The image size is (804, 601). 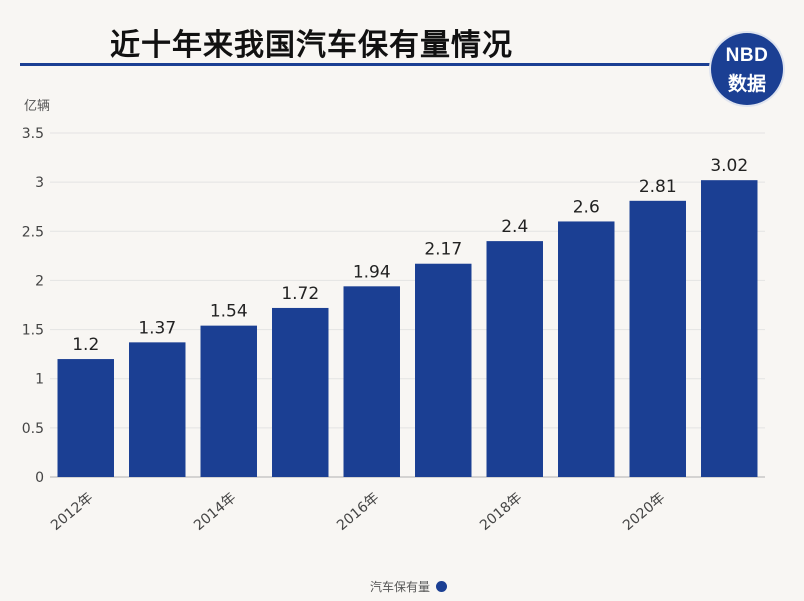 I want to click on data-label: 2.6, so click(x=586, y=207).